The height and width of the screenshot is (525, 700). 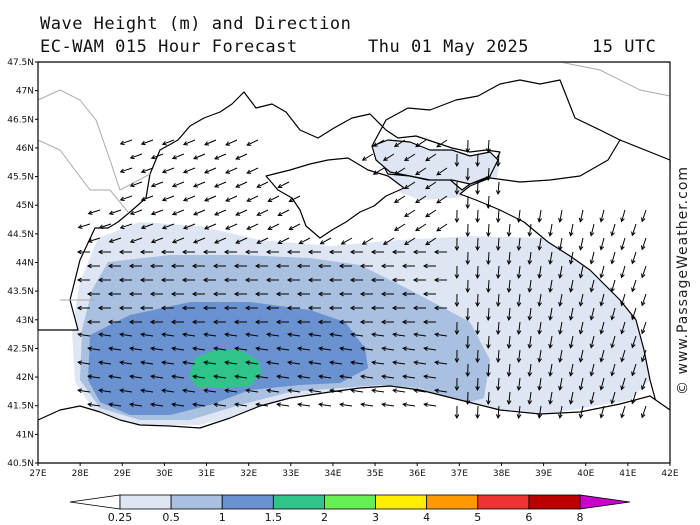 I want to click on colorbar-label: 1, so click(x=222, y=517).